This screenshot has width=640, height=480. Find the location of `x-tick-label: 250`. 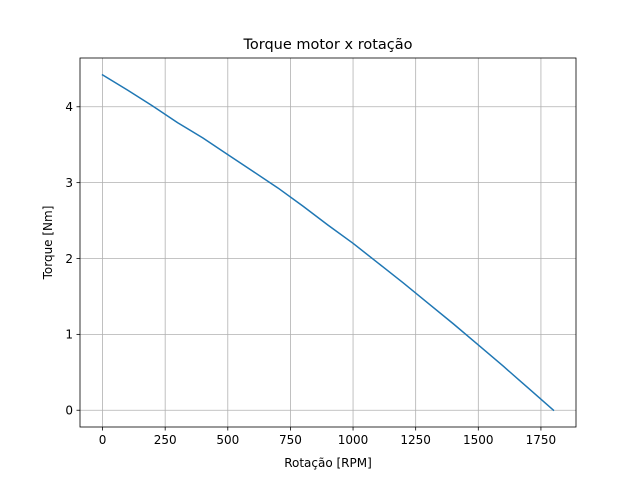

x-tick-label: 250 is located at coordinates (165, 440).